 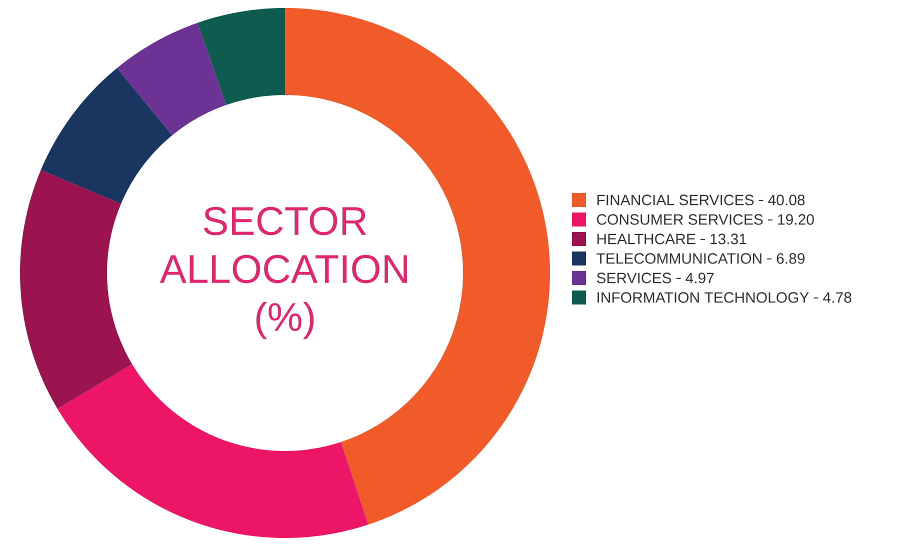 What do you see at coordinates (786, 200) in the screenshot?
I see `data-label: 40.08` at bounding box center [786, 200].